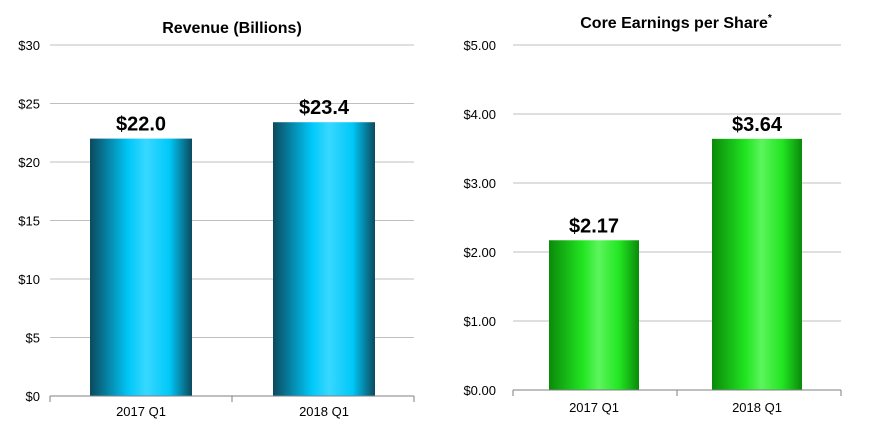  What do you see at coordinates (594, 226) in the screenshot?
I see `eps-data-label: $2.17` at bounding box center [594, 226].